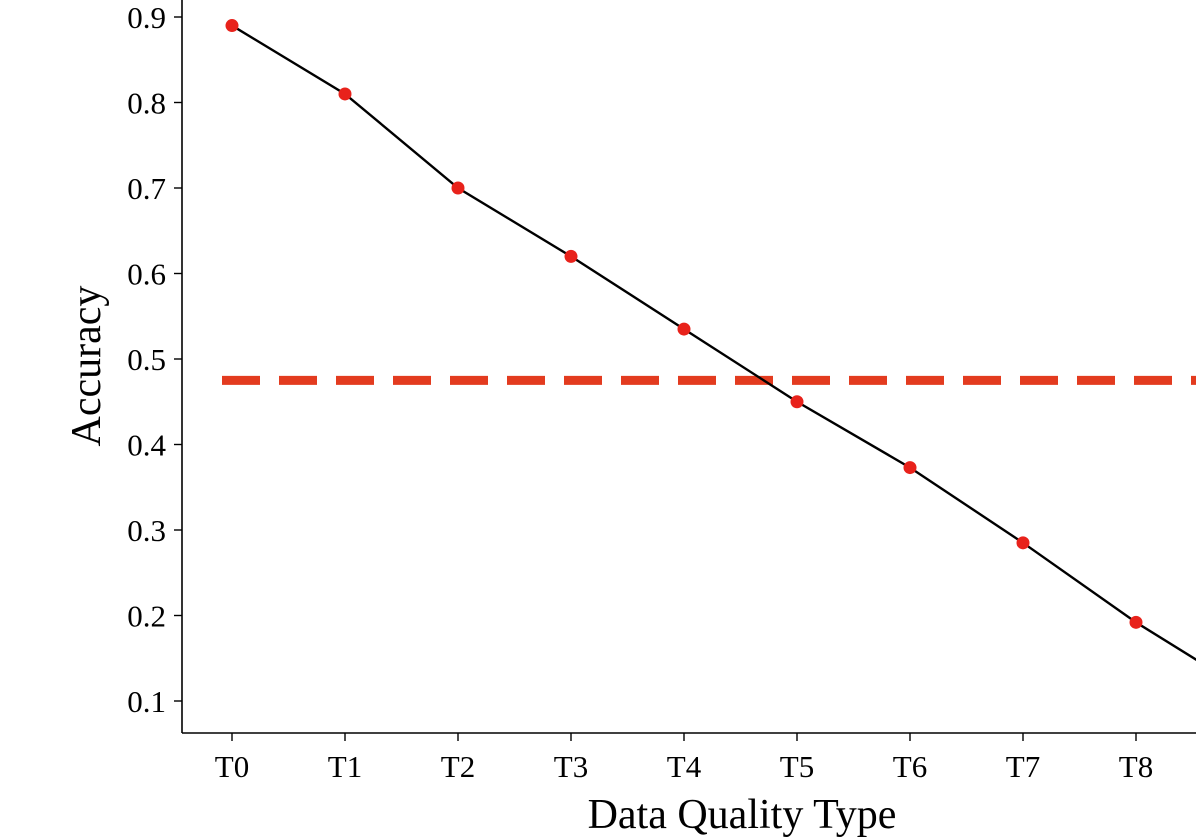 The height and width of the screenshot is (839, 1196). What do you see at coordinates (146, 103) in the screenshot?
I see `y-tick-label: 0.8` at bounding box center [146, 103].